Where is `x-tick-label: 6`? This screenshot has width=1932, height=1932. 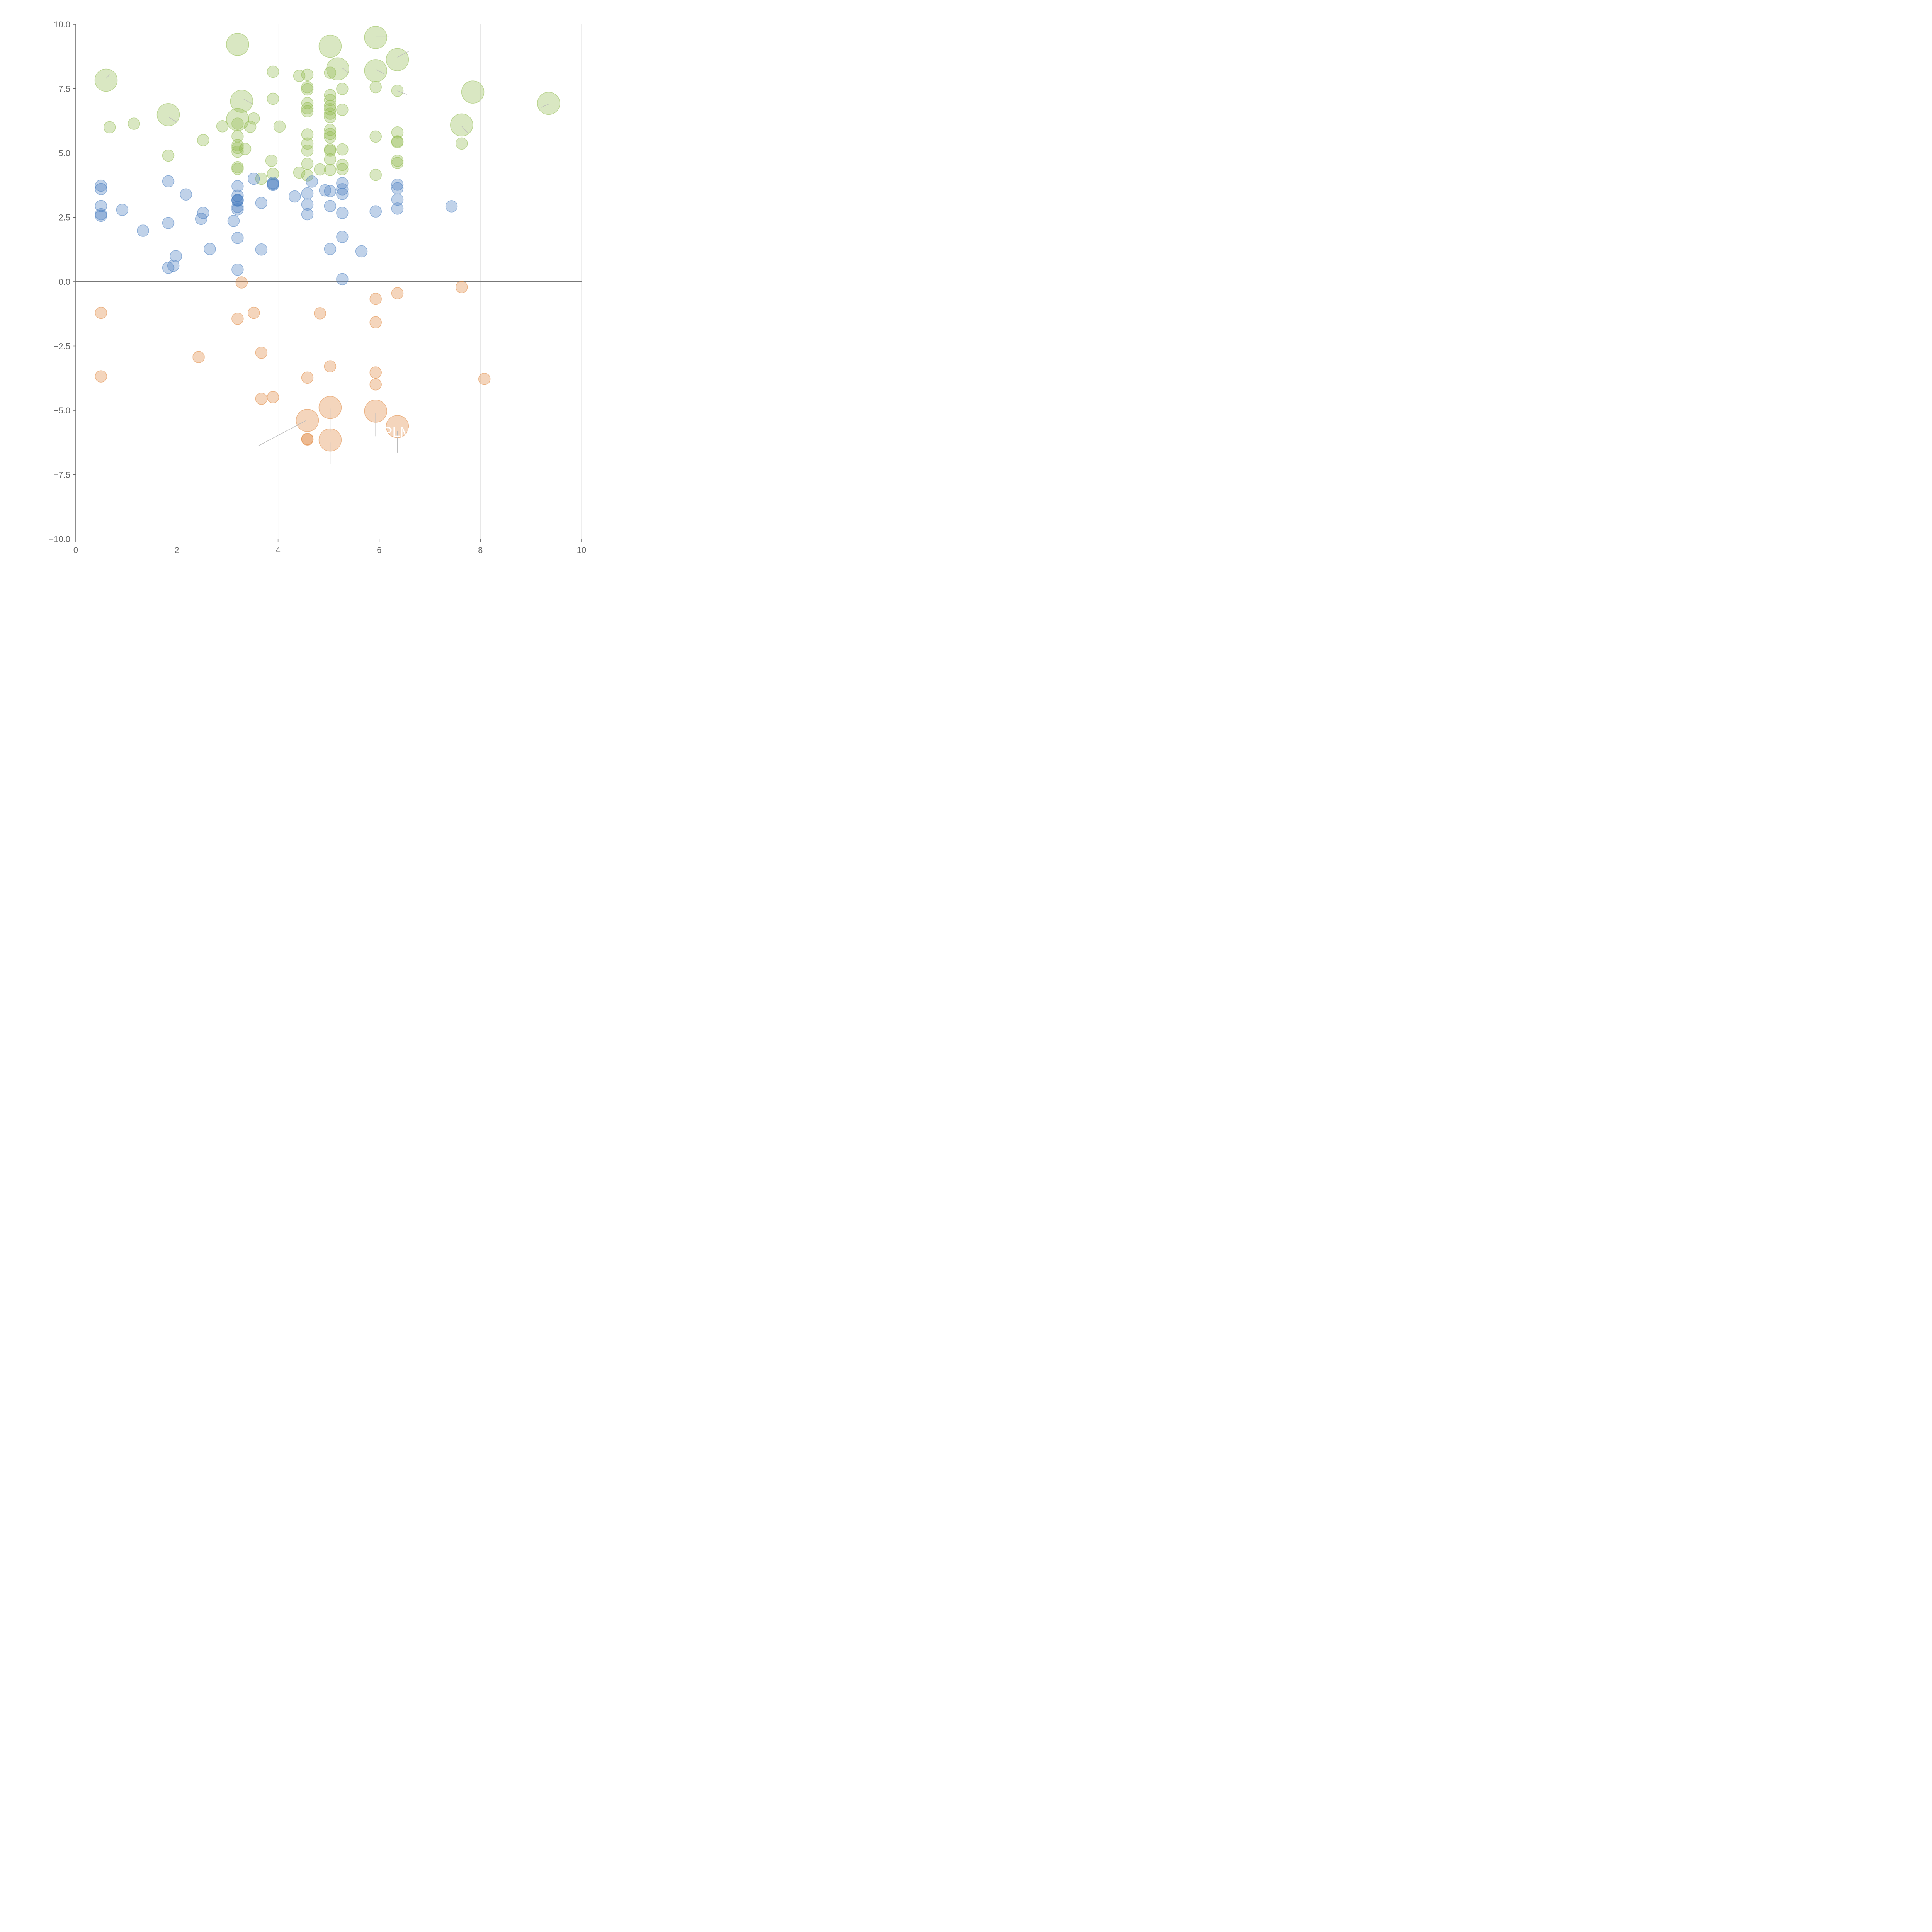
x-tick-label: 6 is located at coordinates (379, 550).